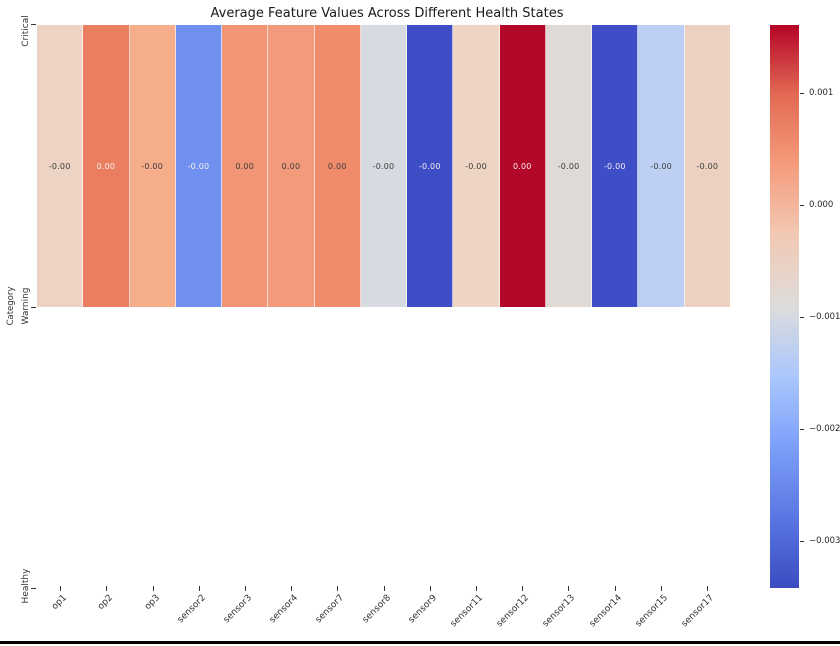 Image resolution: width=840 pixels, height=646 pixels. I want to click on heatmap-cell-sensor8: -0.00, so click(384, 166).